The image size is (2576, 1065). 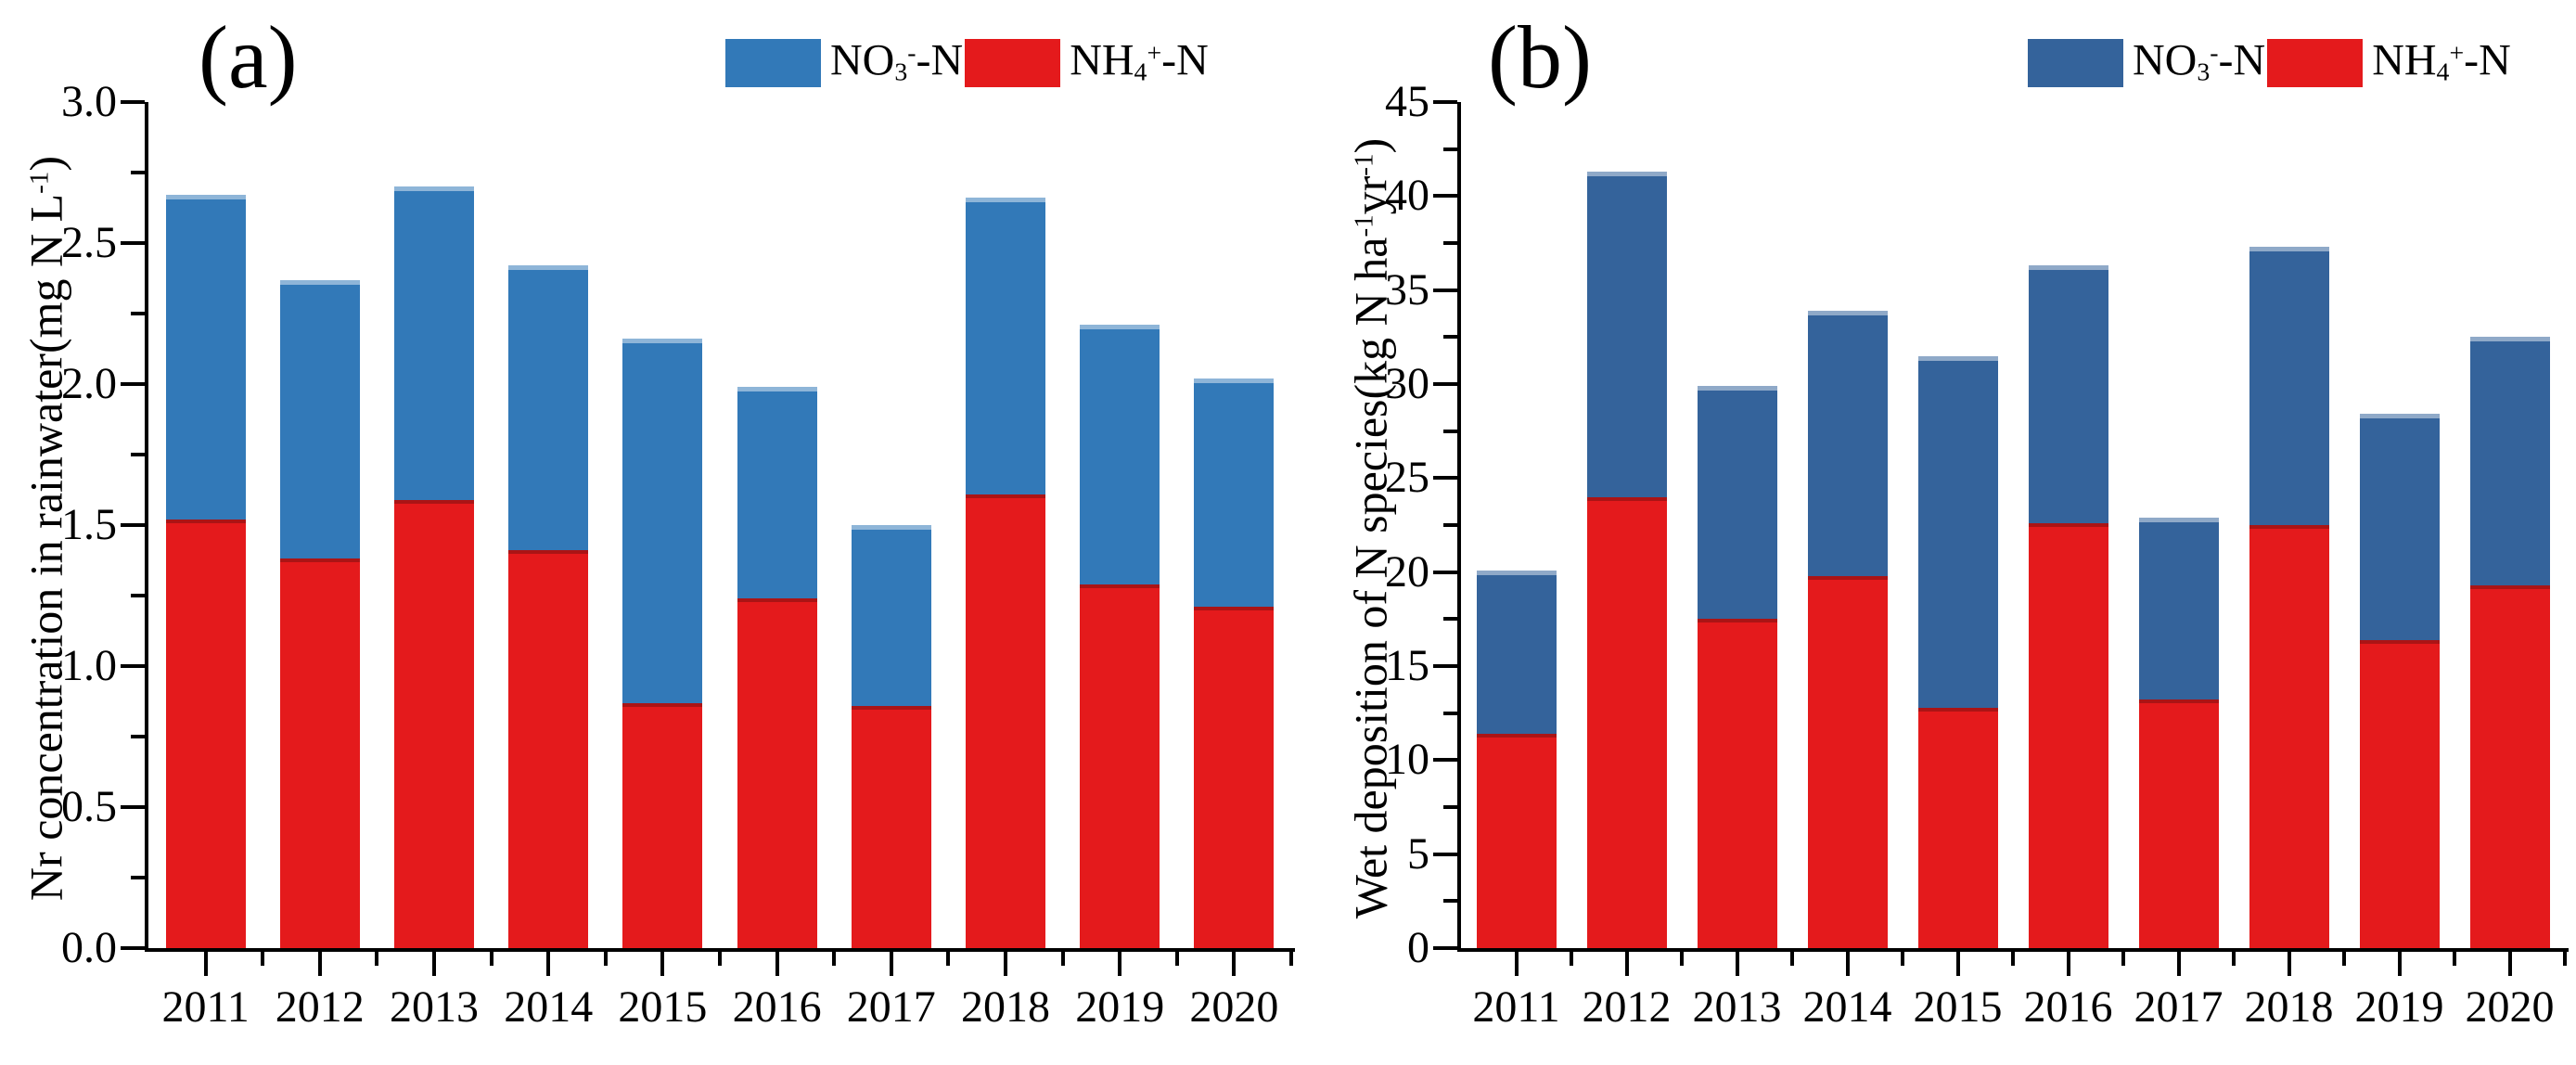 What do you see at coordinates (1418, 947) in the screenshot?
I see `y-tick-label: 0` at bounding box center [1418, 947].